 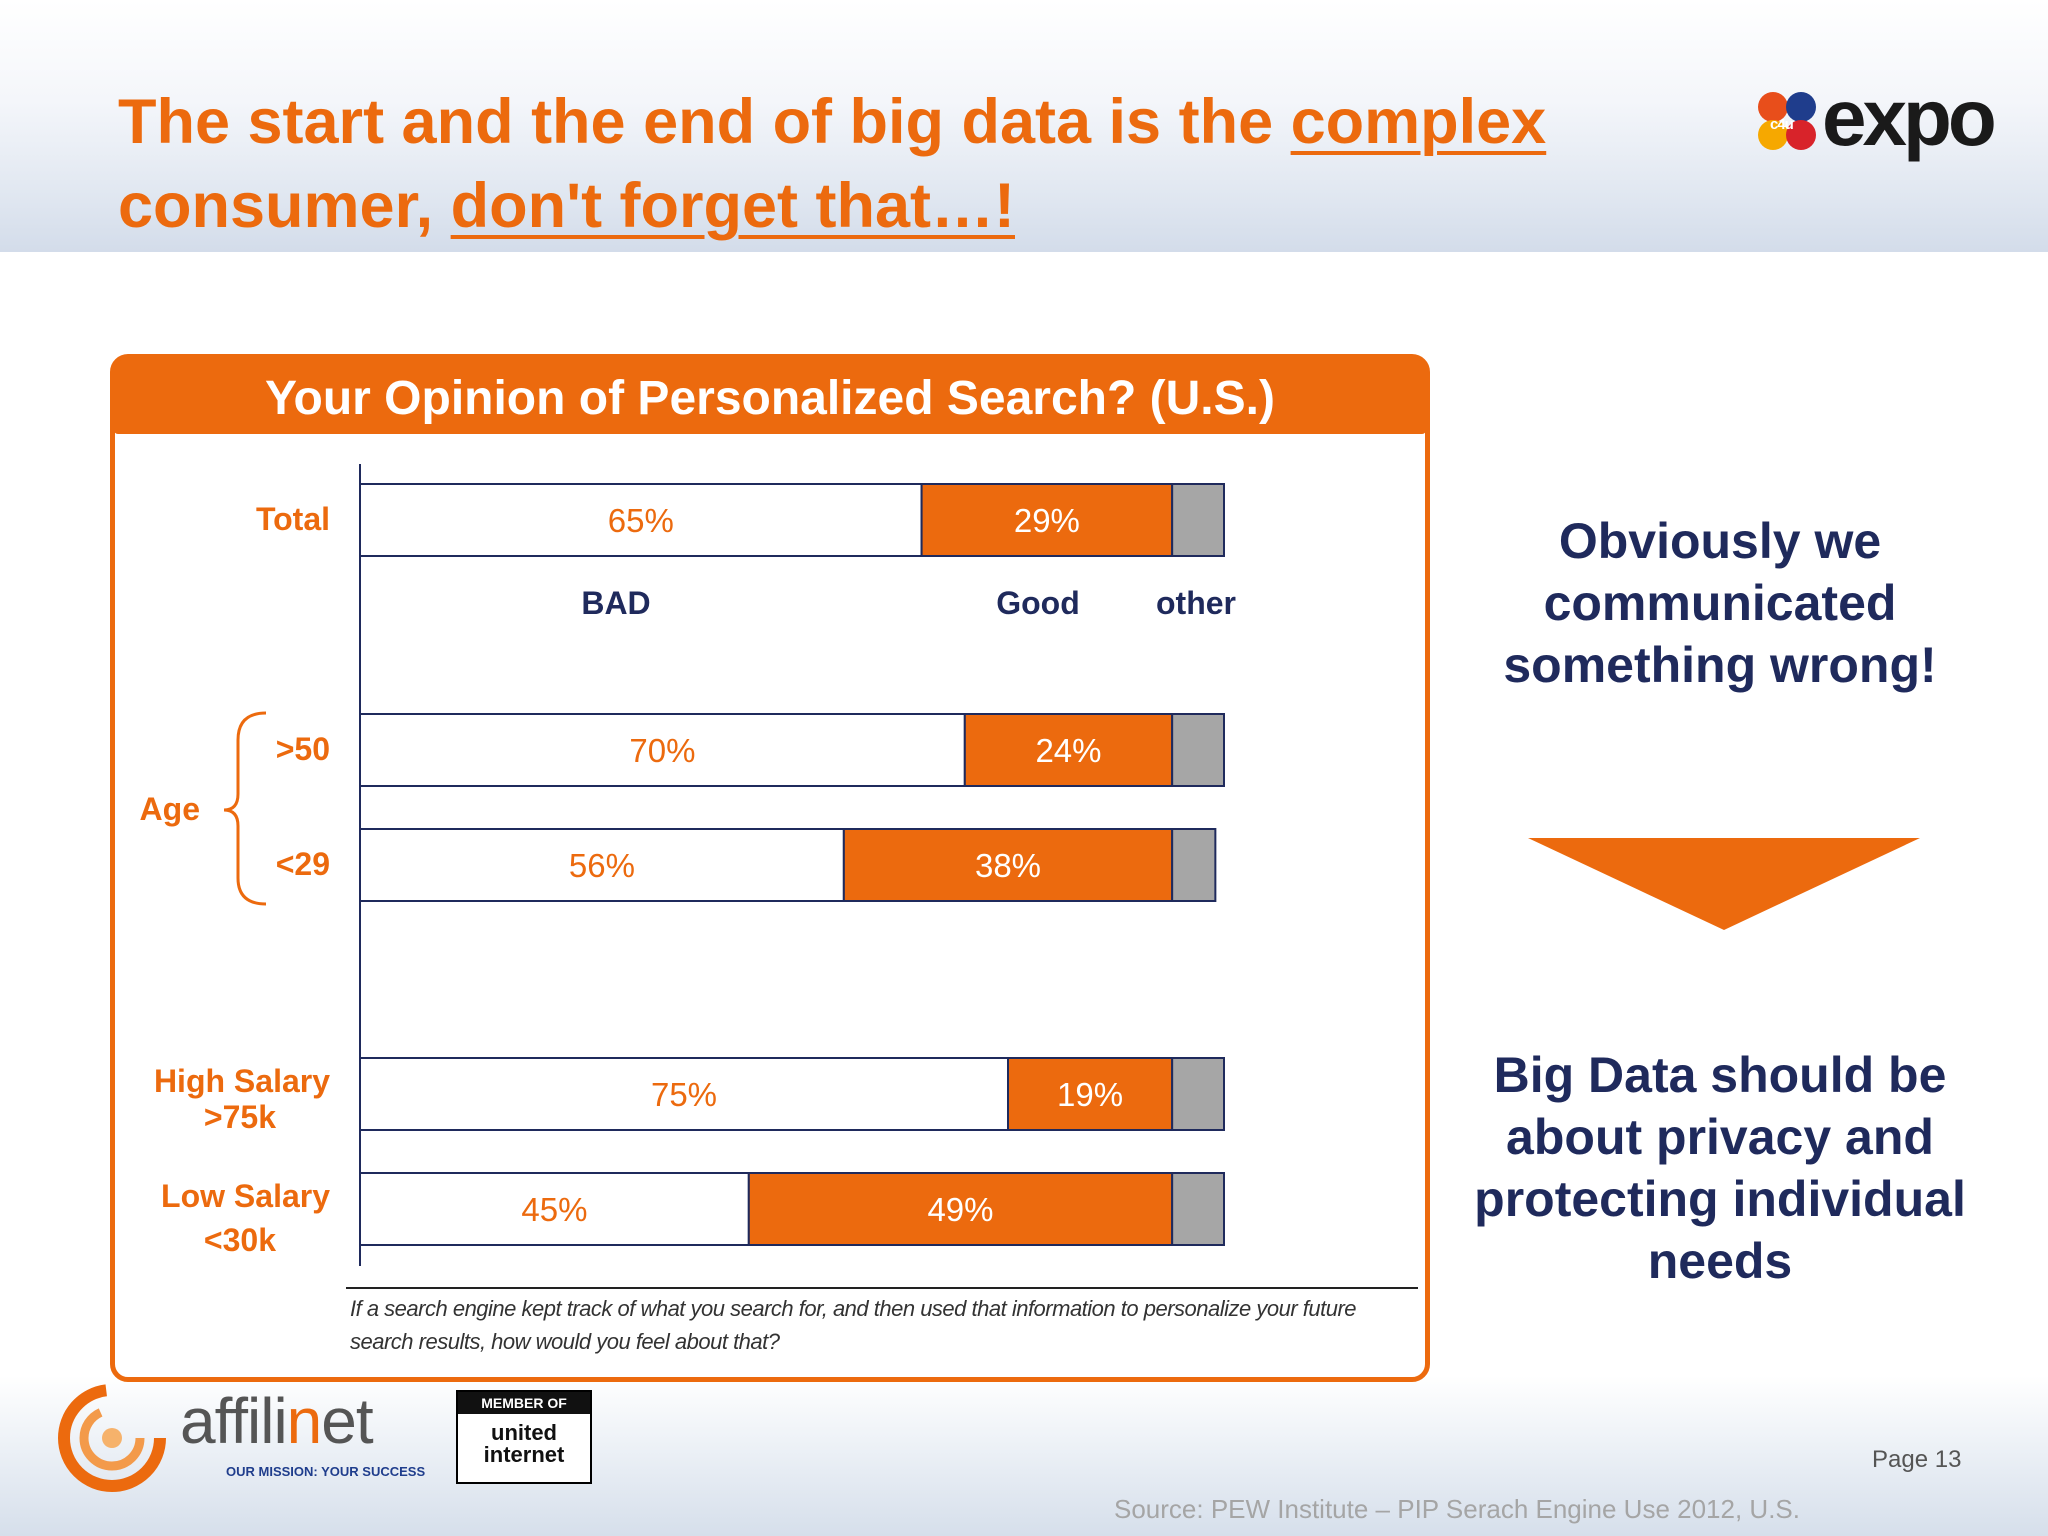 What do you see at coordinates (245, 1196) in the screenshot?
I see `category-label: Low Salary` at bounding box center [245, 1196].